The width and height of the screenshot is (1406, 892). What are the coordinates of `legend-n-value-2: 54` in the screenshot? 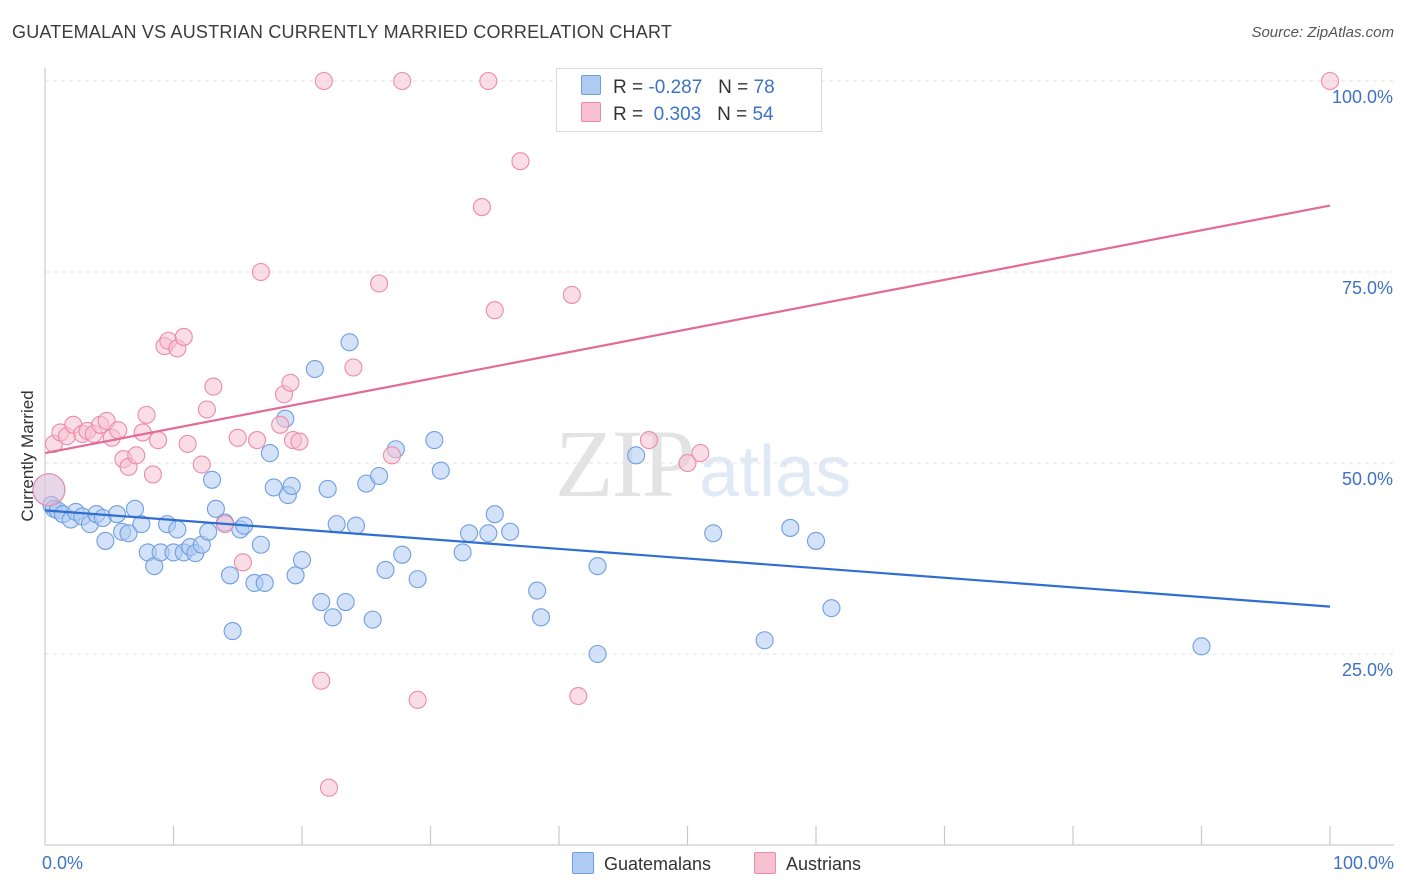 It's located at (763, 114).